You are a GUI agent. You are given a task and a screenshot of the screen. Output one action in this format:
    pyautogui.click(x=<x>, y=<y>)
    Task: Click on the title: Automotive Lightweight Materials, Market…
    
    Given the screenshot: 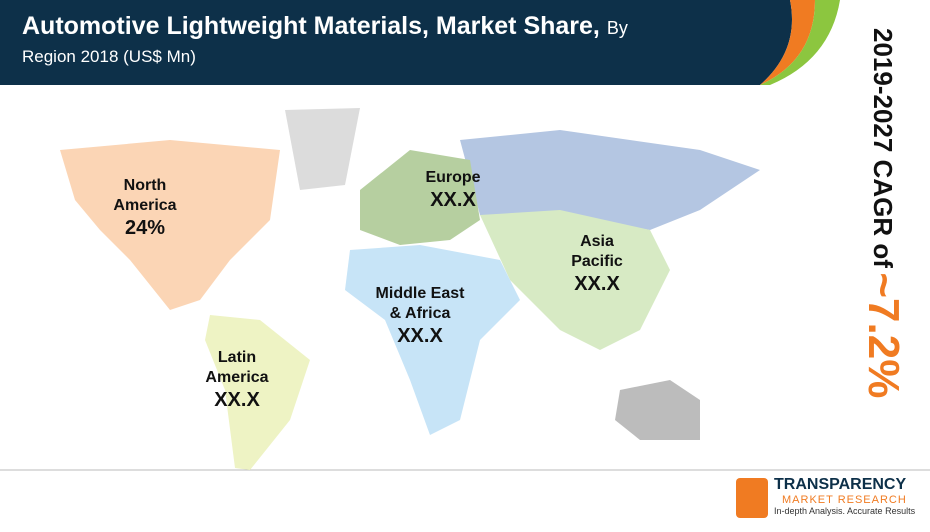 What is the action you would take?
    pyautogui.click(x=311, y=26)
    